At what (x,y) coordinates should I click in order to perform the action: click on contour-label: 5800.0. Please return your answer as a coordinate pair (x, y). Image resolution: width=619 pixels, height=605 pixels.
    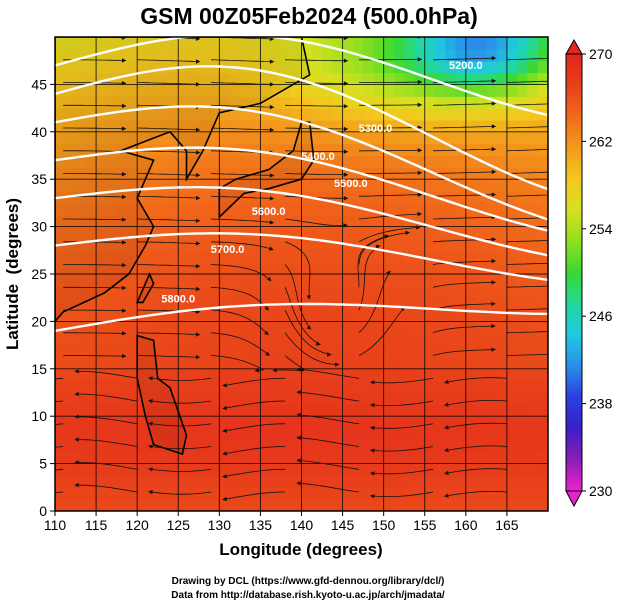
    Looking at the image, I should click on (178, 299).